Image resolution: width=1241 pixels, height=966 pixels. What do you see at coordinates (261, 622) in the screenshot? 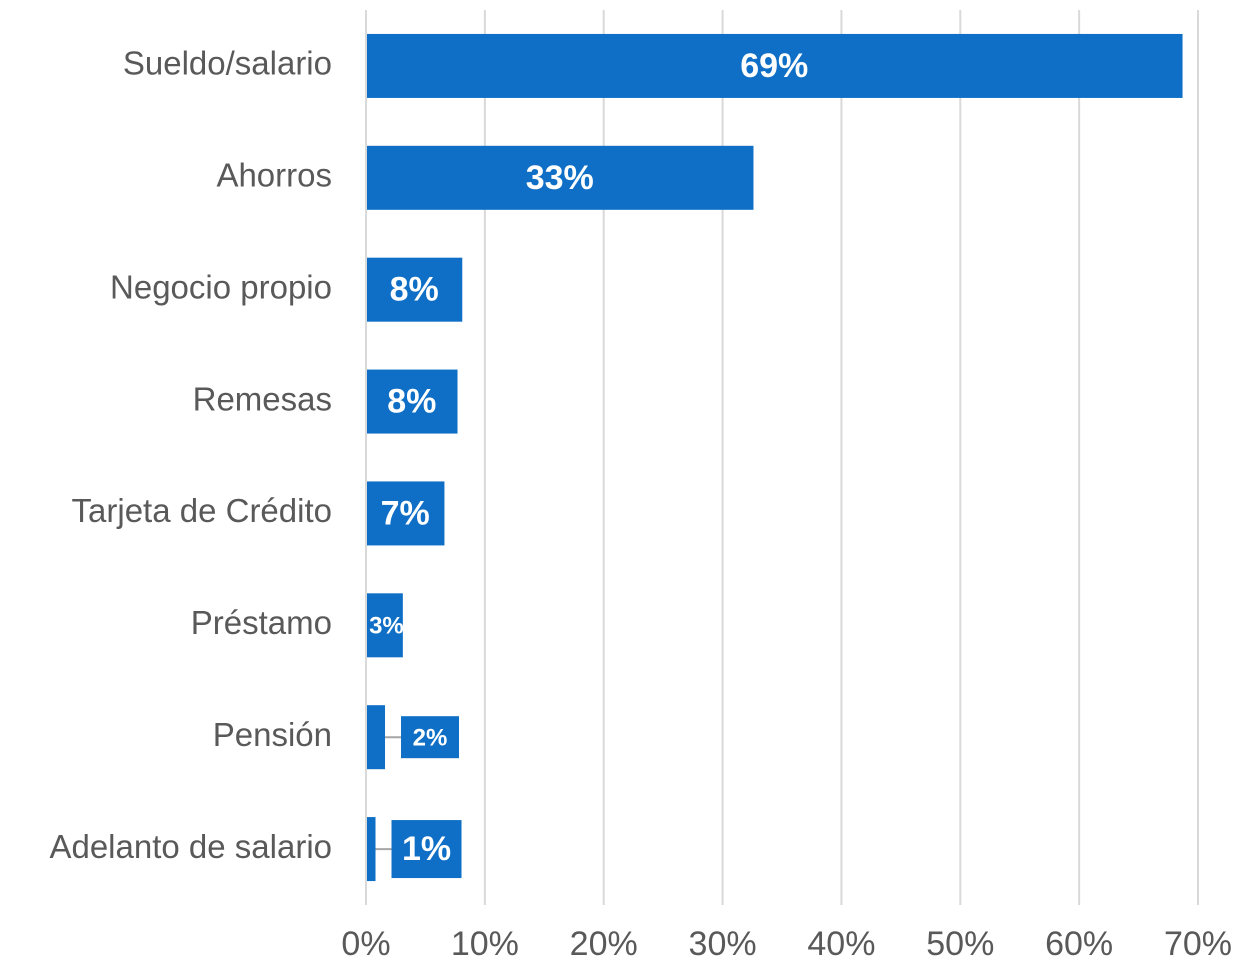
I see `category-label: Préstamo` at bounding box center [261, 622].